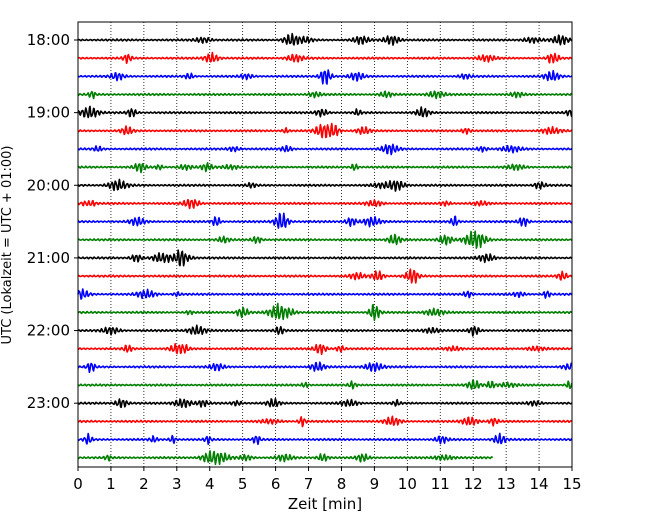 The height and width of the screenshot is (524, 650). What do you see at coordinates (506, 484) in the screenshot?
I see `x-tick-label: 13` at bounding box center [506, 484].